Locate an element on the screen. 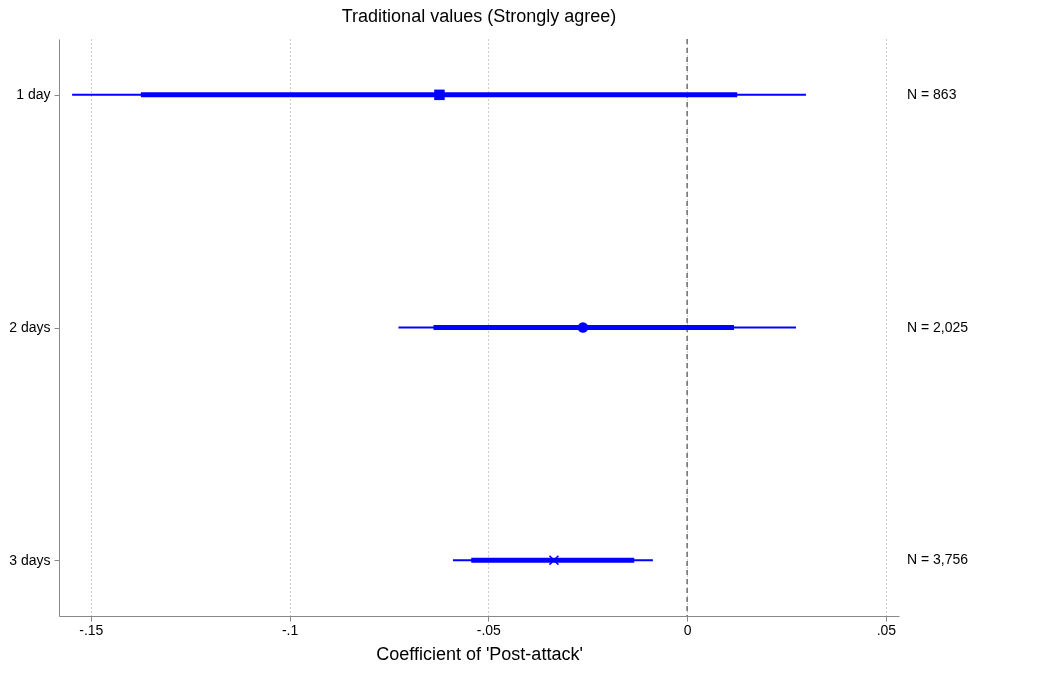 The height and width of the screenshot is (695, 1059). y-tick-label: 2 days is located at coordinates (30, 327).